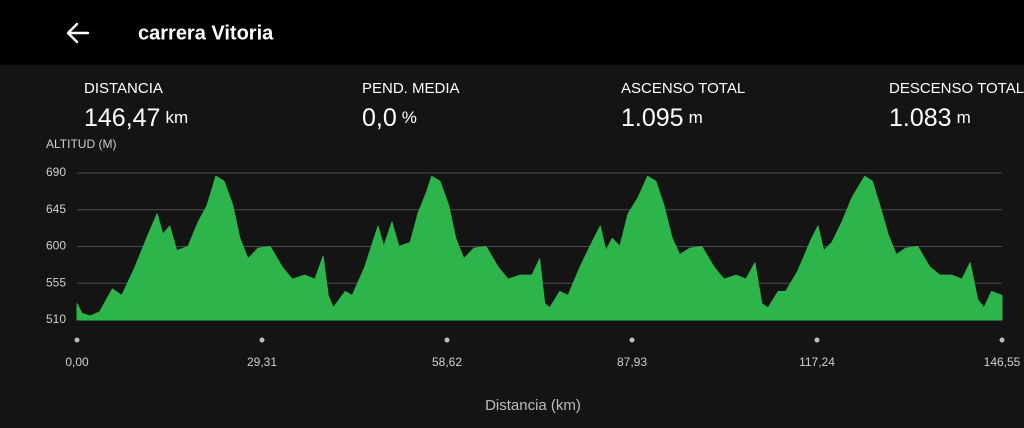 The image size is (1024, 428). Describe the element at coordinates (683, 88) in the screenshot. I see `stat-label: ASCENSO TOTAL` at that location.